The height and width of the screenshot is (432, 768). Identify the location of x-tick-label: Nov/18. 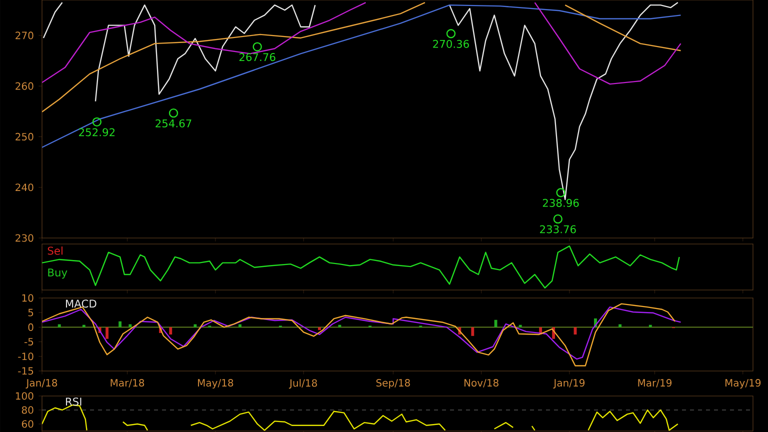
(481, 383).